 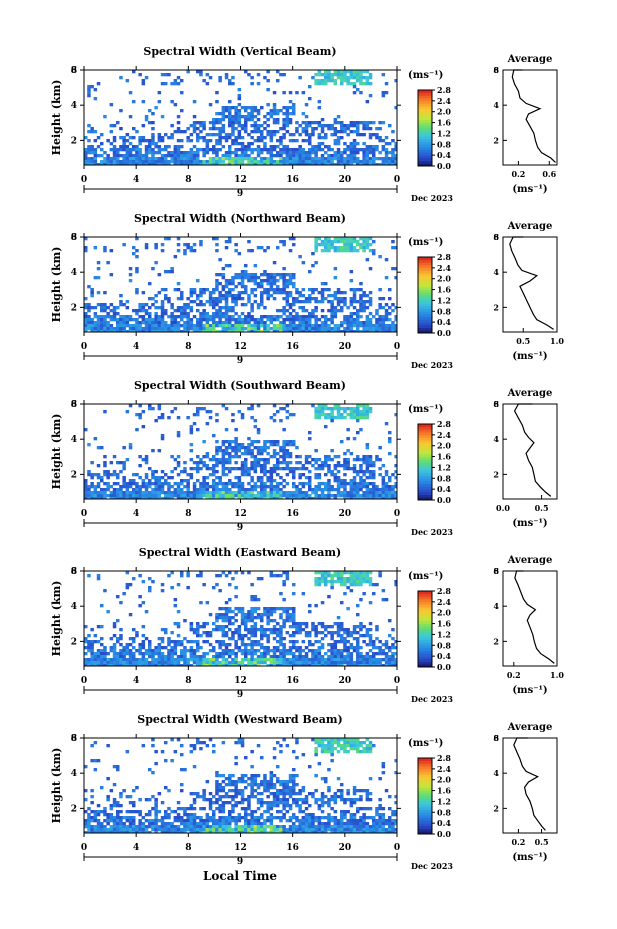 I want to click on y-tick-label: 2, so click(x=74, y=642).